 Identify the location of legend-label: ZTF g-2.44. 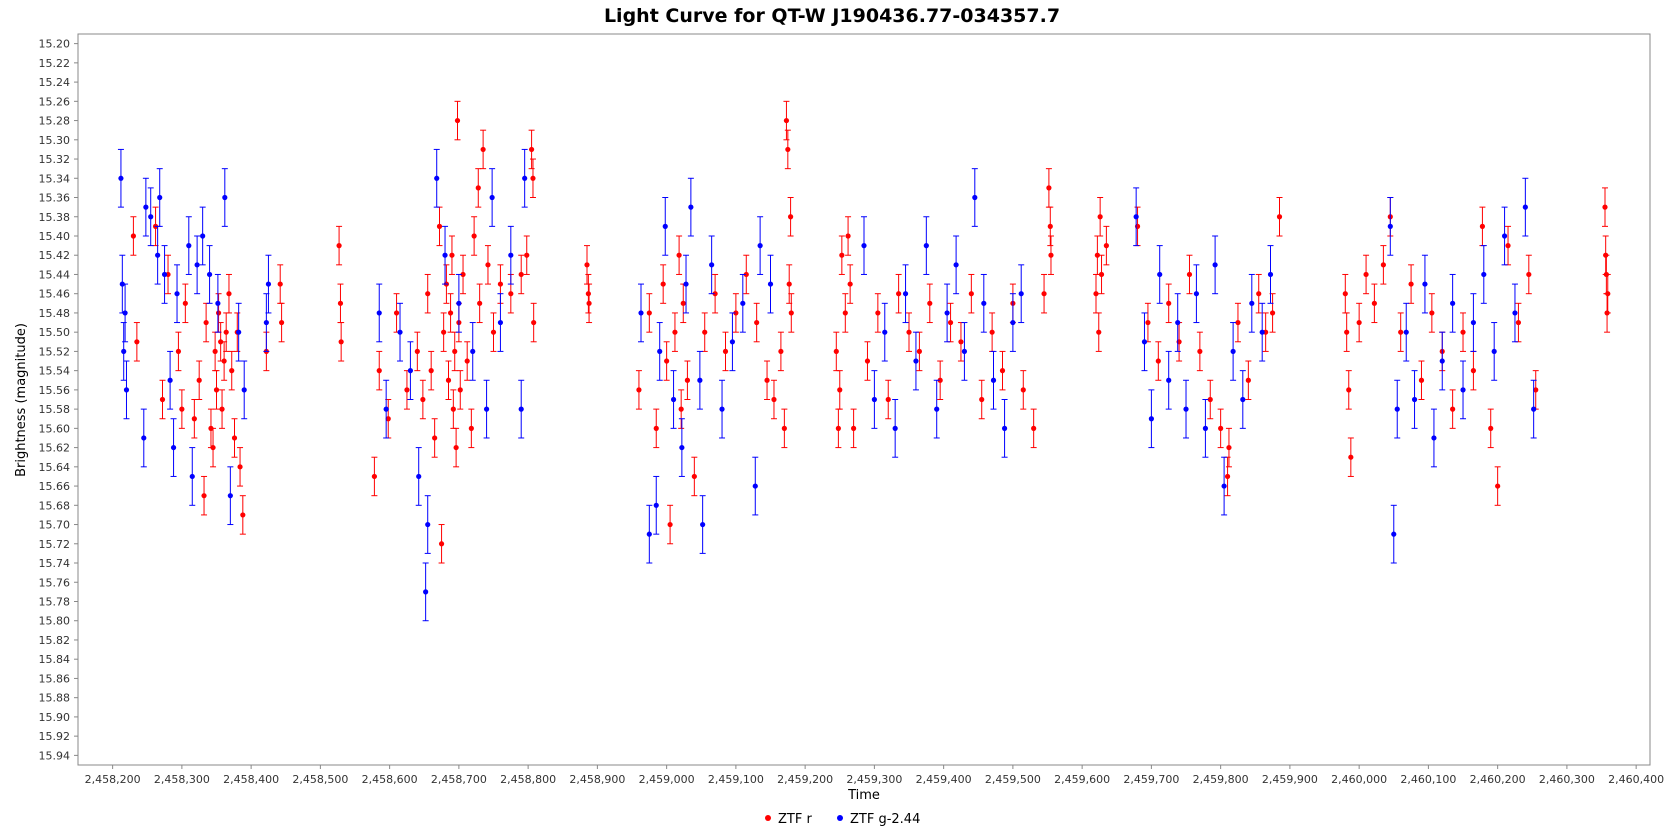
(885, 819).